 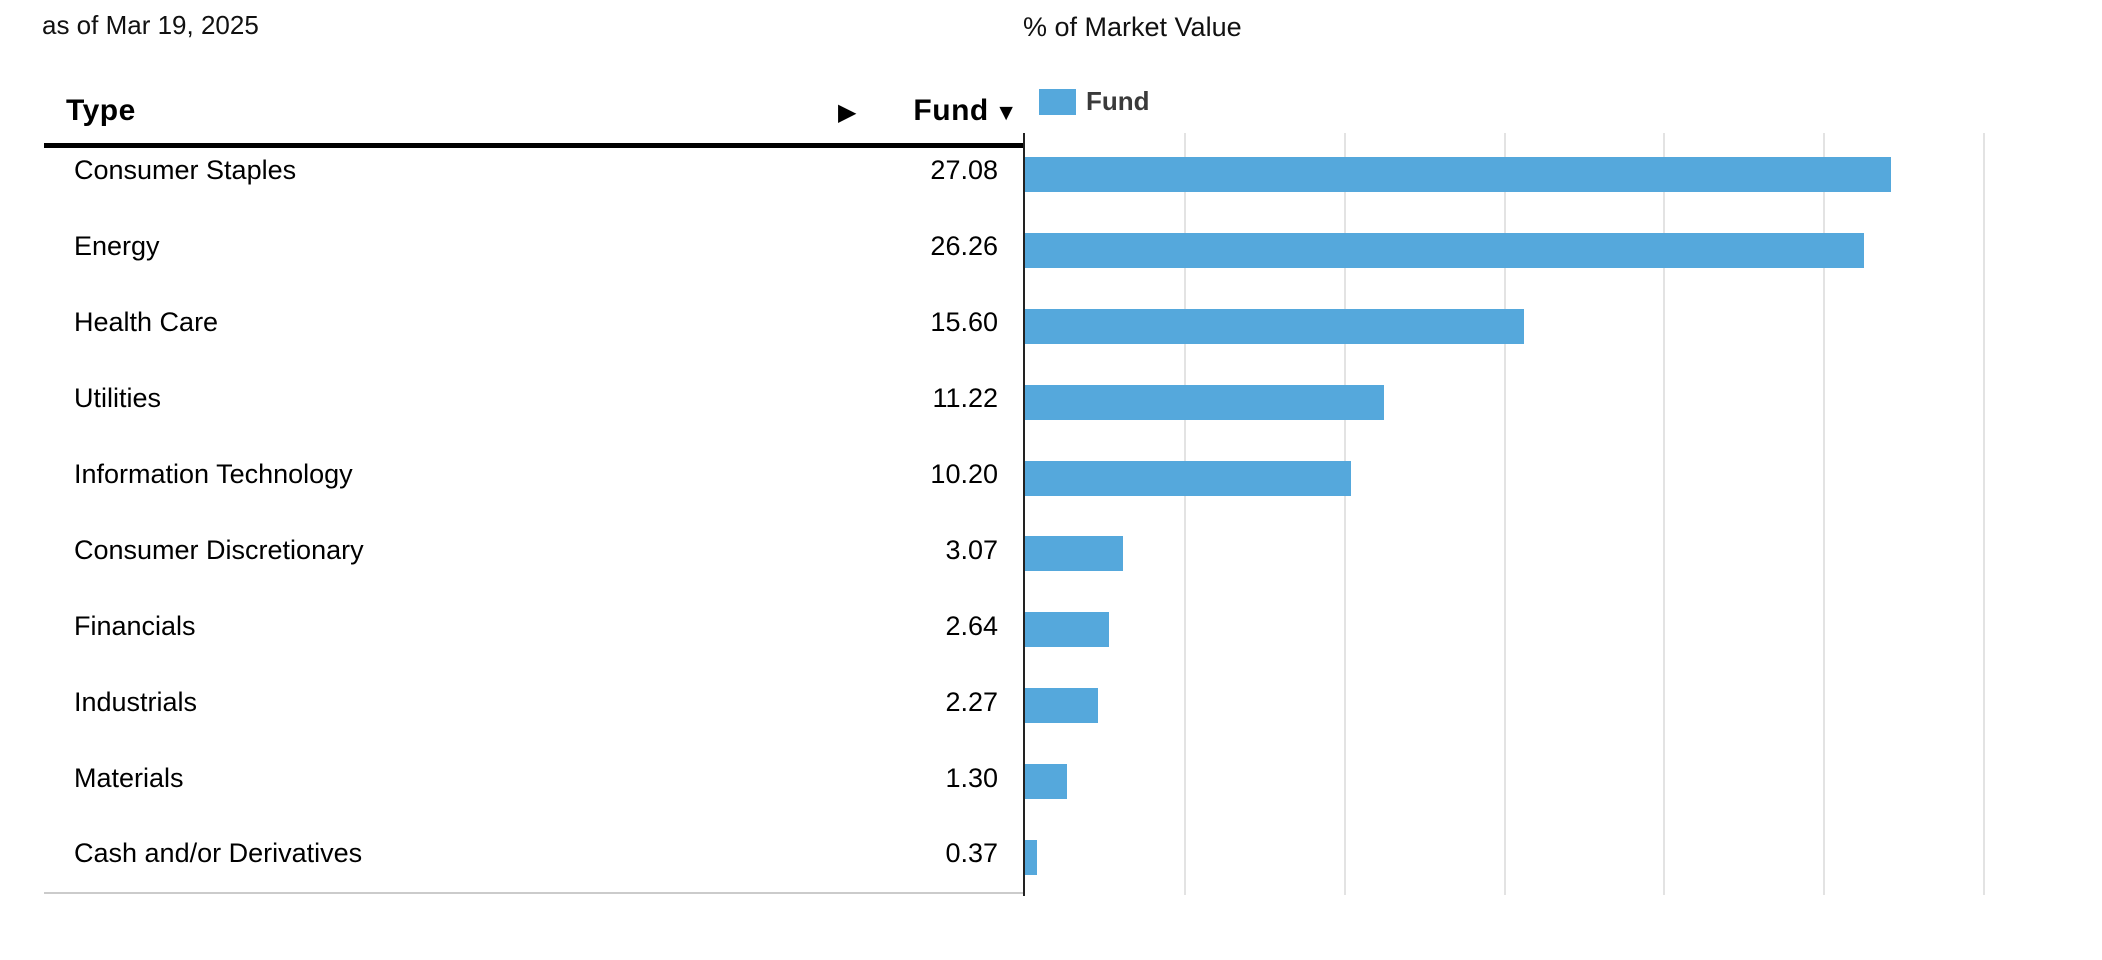 What do you see at coordinates (534, 475) in the screenshot?
I see `table-row: Information Technology 10.20` at bounding box center [534, 475].